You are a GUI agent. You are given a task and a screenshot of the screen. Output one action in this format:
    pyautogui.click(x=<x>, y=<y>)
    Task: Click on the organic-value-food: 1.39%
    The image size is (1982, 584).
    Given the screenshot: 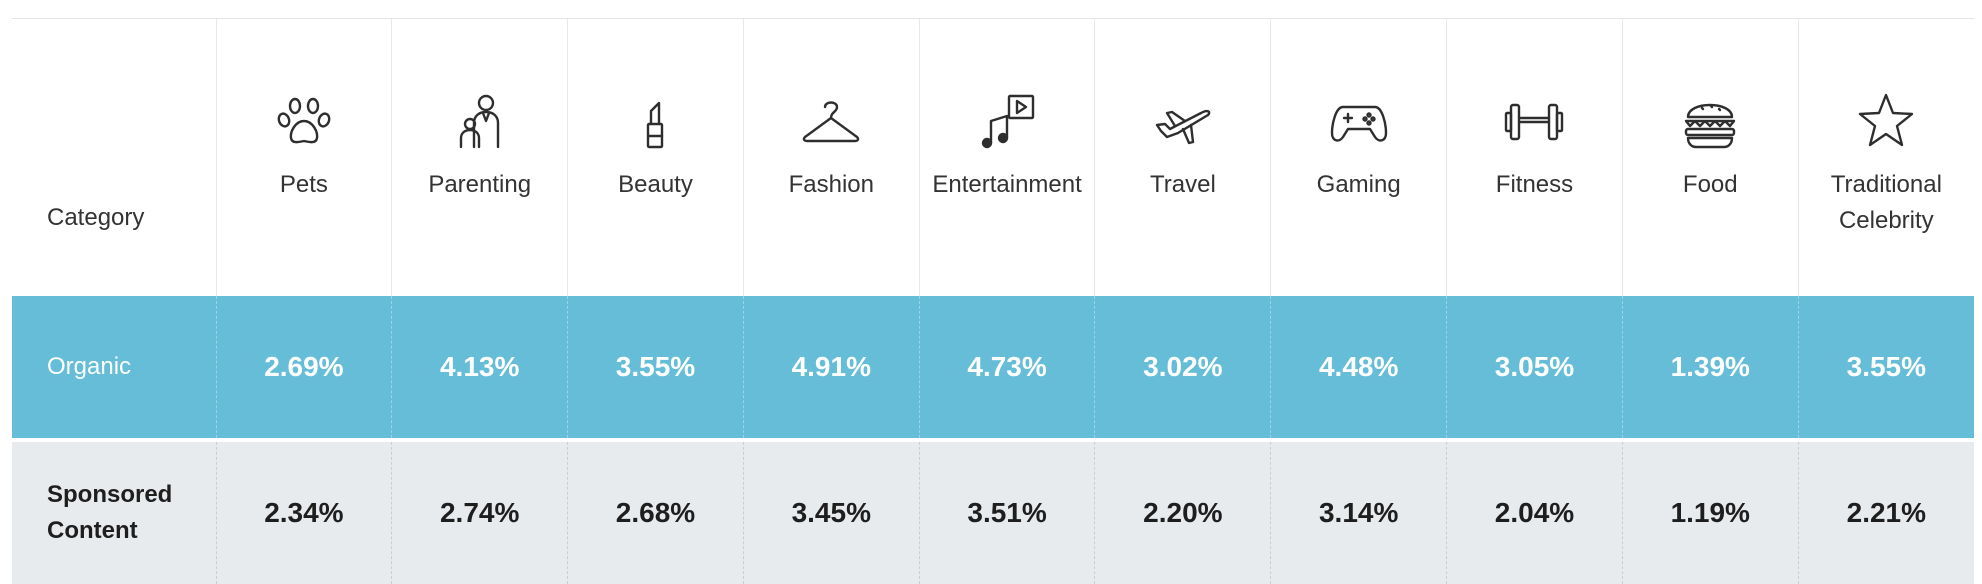 What is the action you would take?
    pyautogui.click(x=1710, y=367)
    